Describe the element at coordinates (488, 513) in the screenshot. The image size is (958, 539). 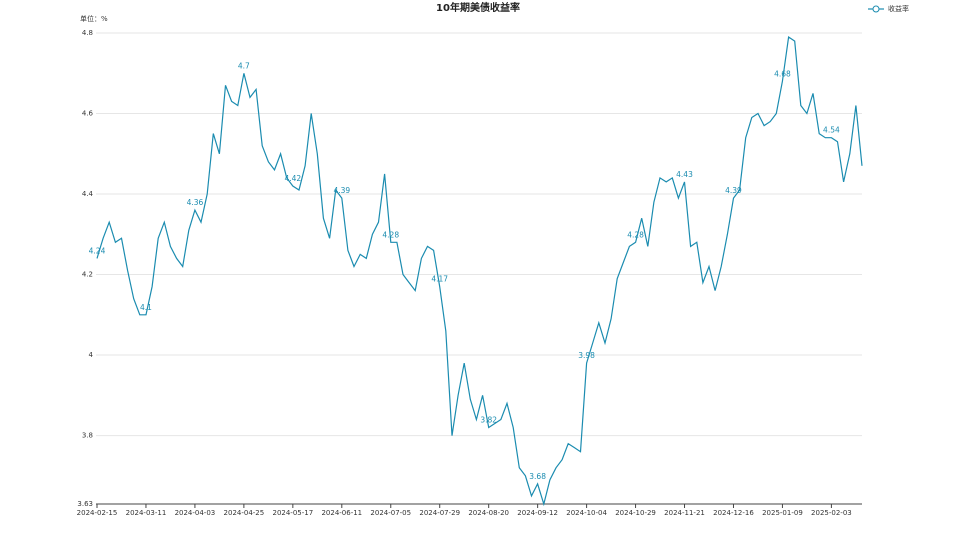
I see `x-tick-label: 2024-08-20` at that location.